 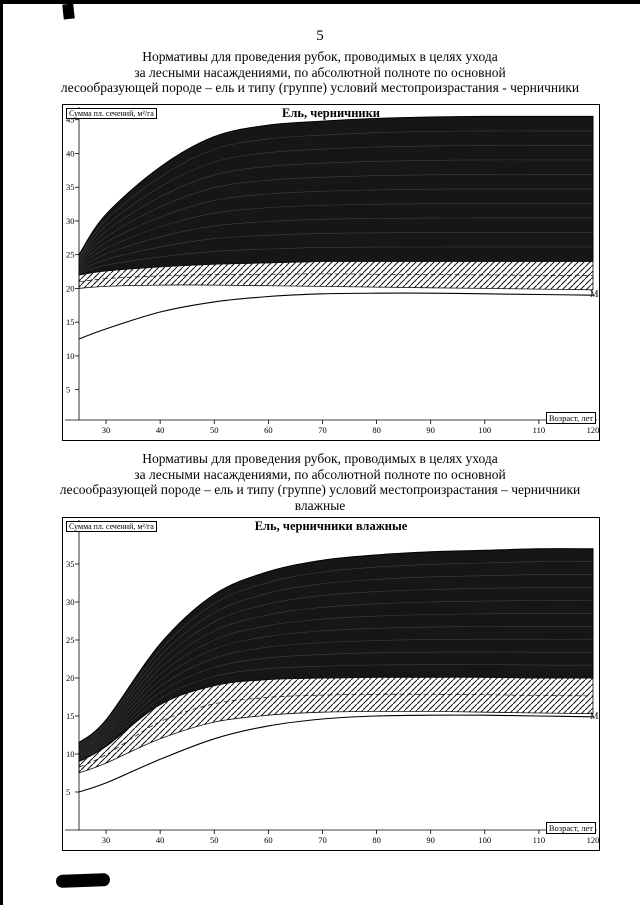 What do you see at coordinates (1, 452) in the screenshot?
I see `scan-edge-left` at bounding box center [1, 452].